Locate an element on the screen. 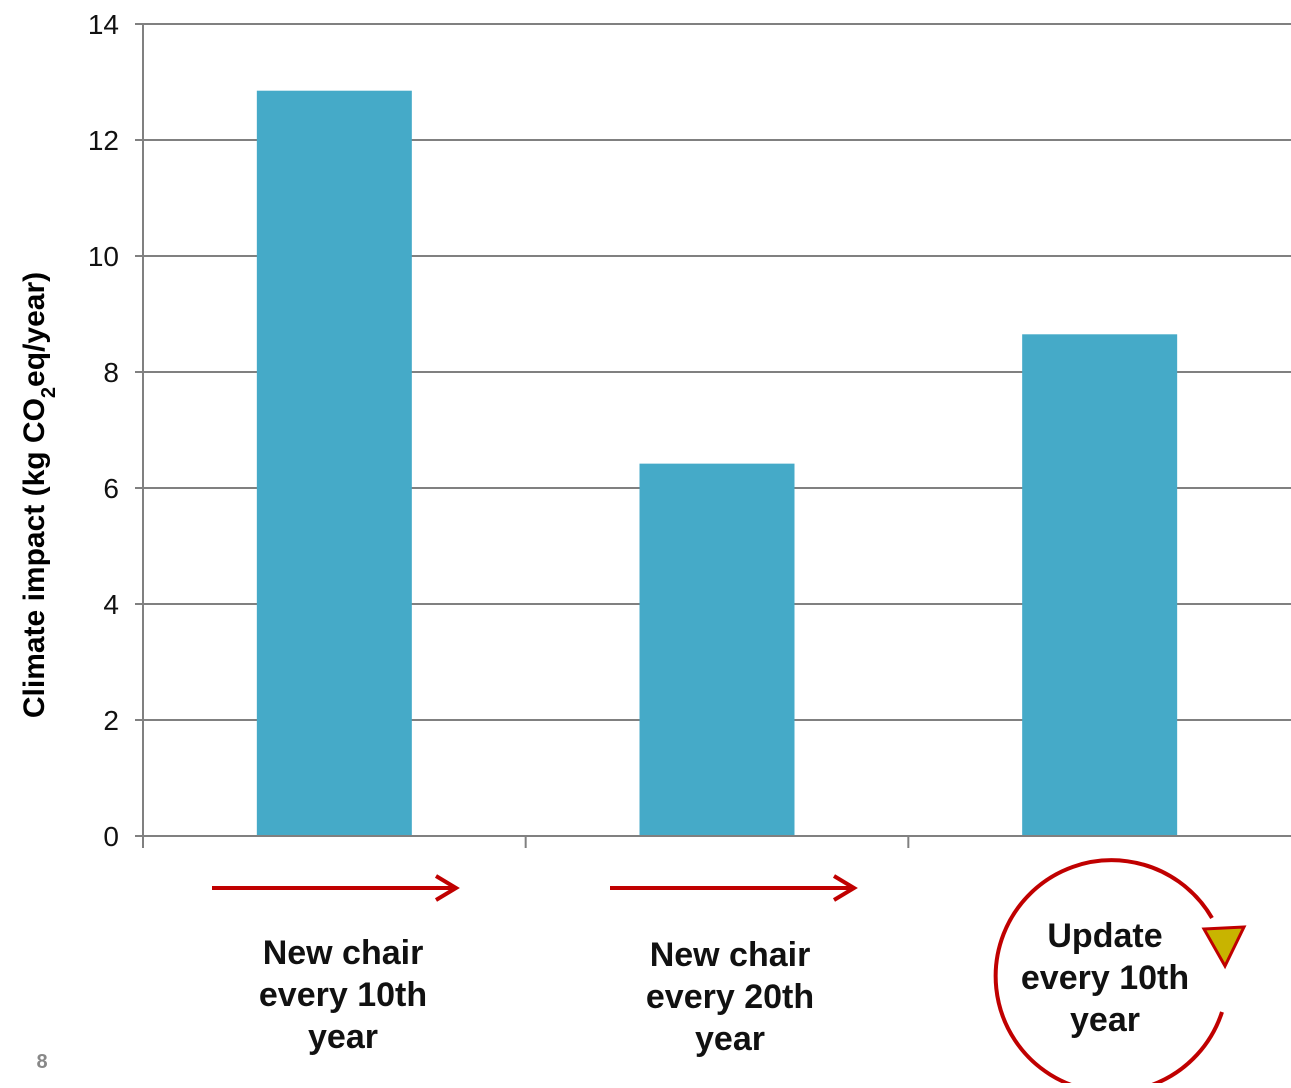 The height and width of the screenshot is (1088, 1291). category-label: Update every 10th year is located at coordinates (1105, 978).